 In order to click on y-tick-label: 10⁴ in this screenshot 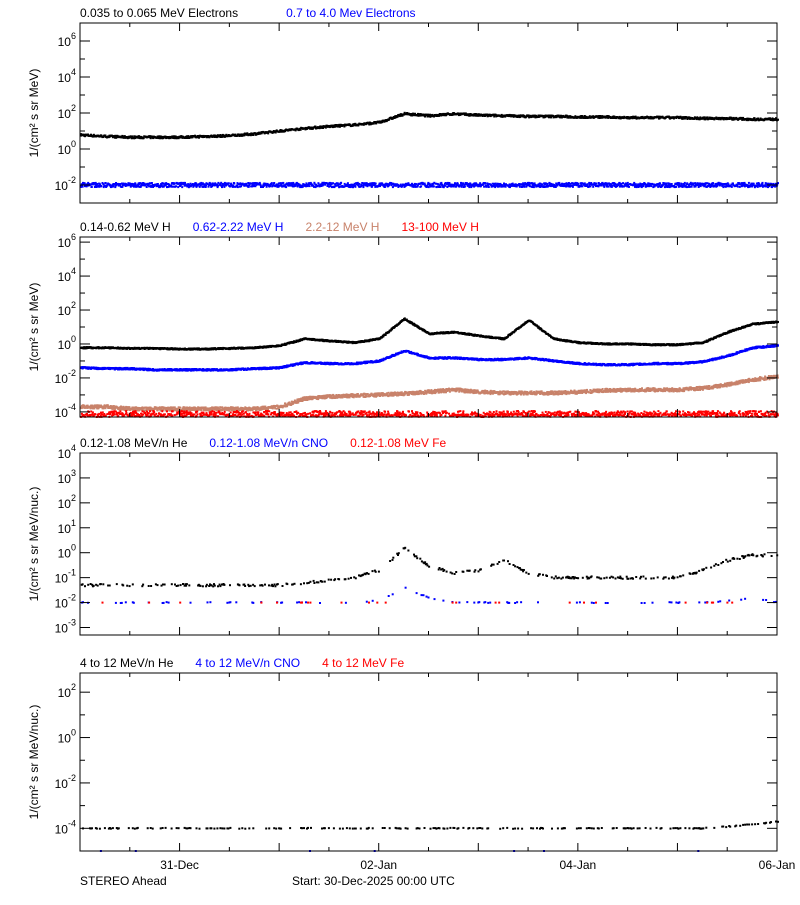, I will do `click(67, 76)`.